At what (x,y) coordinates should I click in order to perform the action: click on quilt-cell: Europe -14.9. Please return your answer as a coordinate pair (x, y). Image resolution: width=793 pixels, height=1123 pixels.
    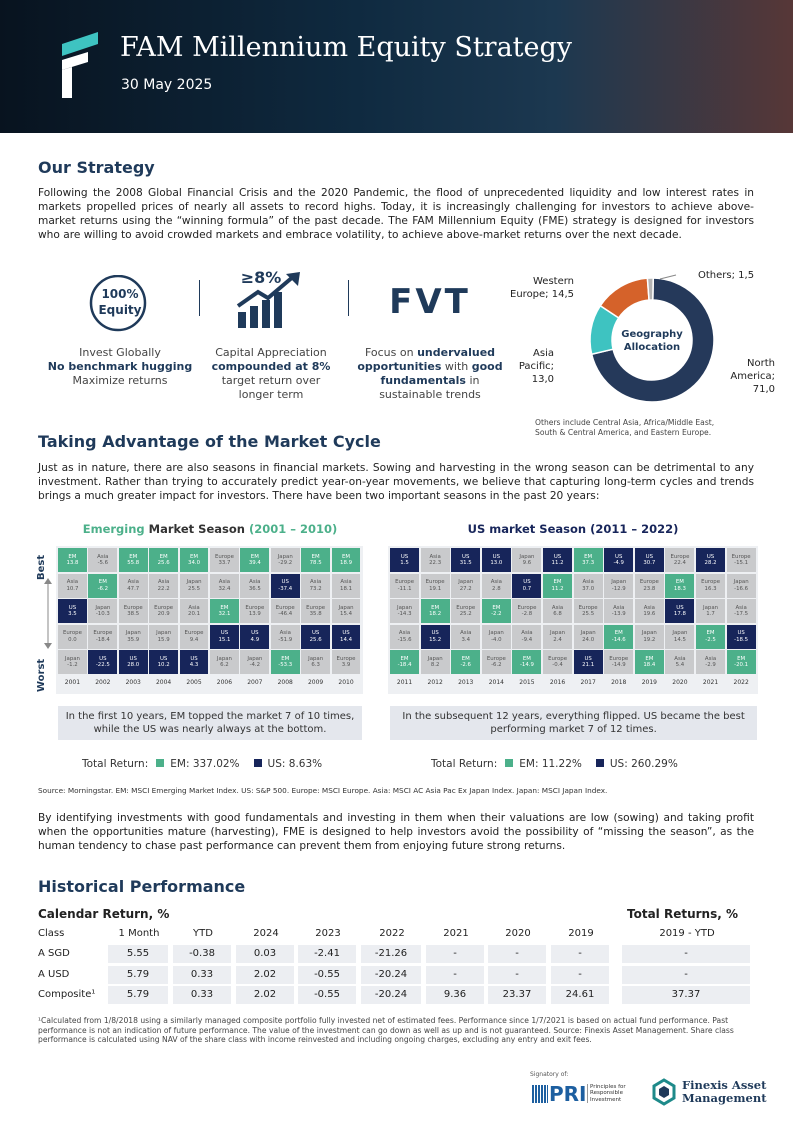
    Looking at the image, I should click on (619, 662).